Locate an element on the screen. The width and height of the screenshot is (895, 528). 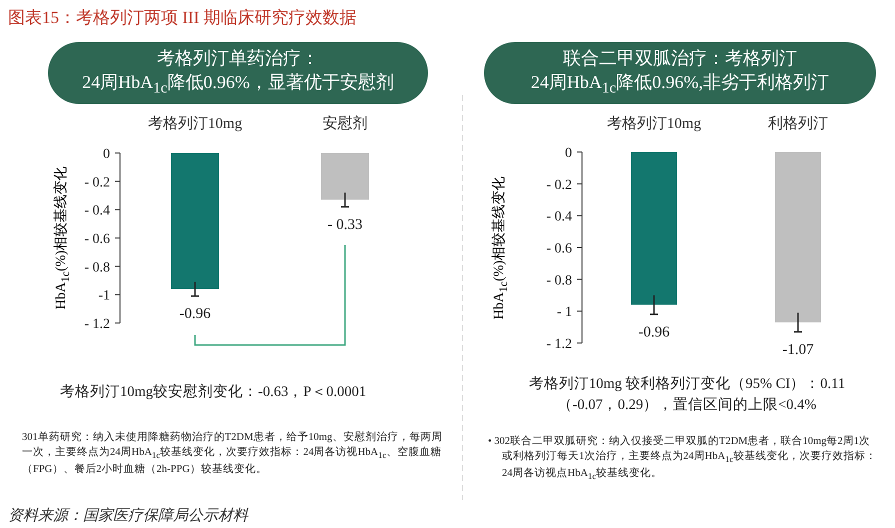
y-tick-label: - 1 is located at coordinates (564, 312).